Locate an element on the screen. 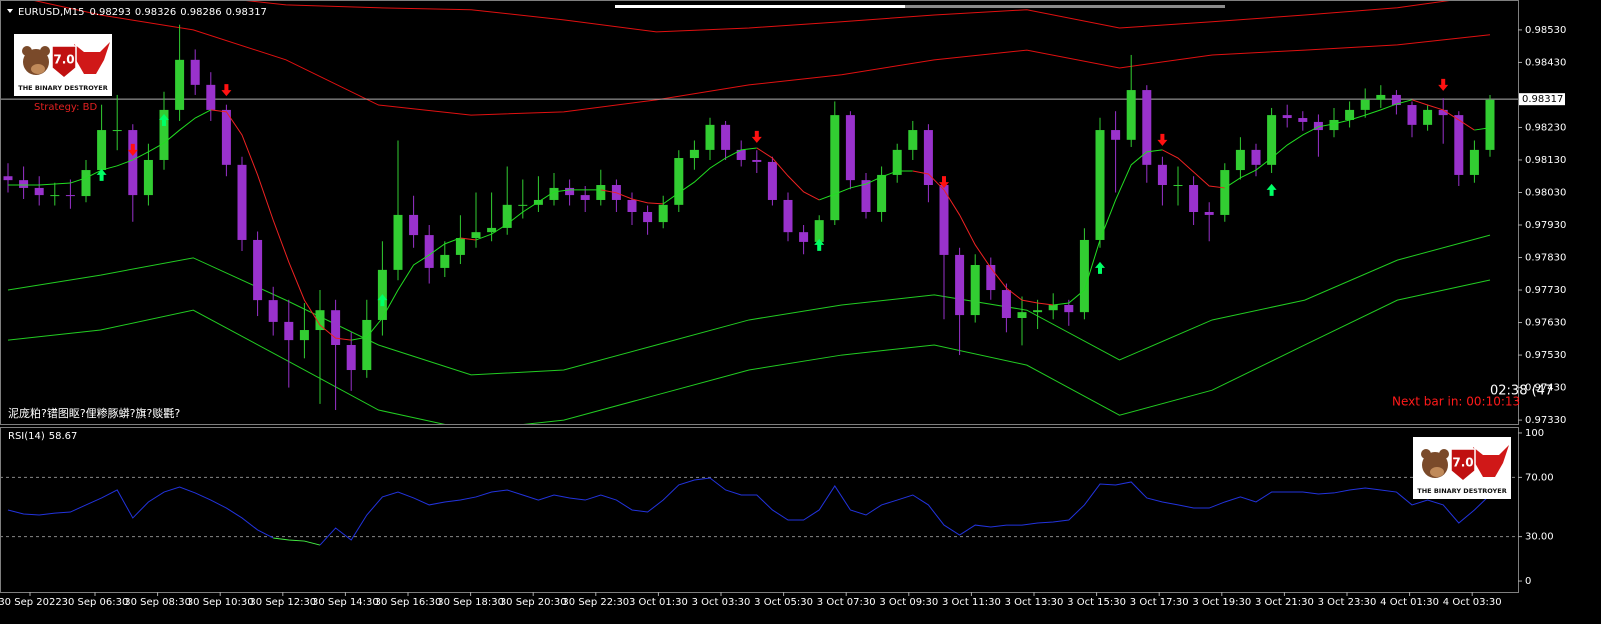 The width and height of the screenshot is (1601, 624). y-tick-label: 0 is located at coordinates (1528, 581).